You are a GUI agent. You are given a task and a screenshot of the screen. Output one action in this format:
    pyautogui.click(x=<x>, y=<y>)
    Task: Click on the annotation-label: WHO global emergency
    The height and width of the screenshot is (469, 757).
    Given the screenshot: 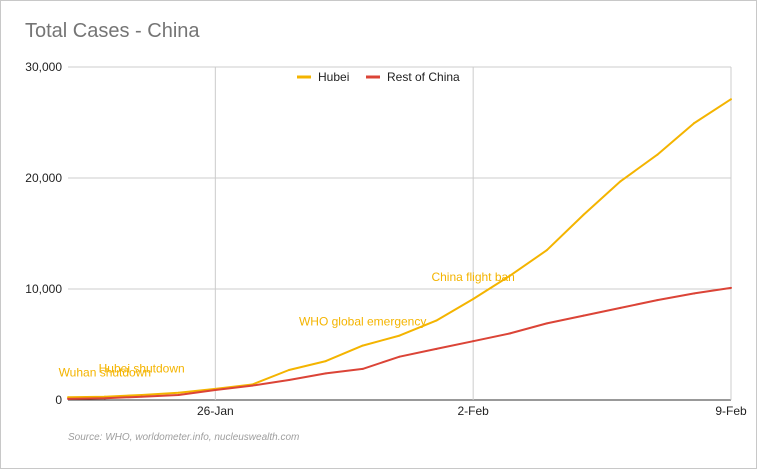 What is the action you would take?
    pyautogui.click(x=362, y=322)
    